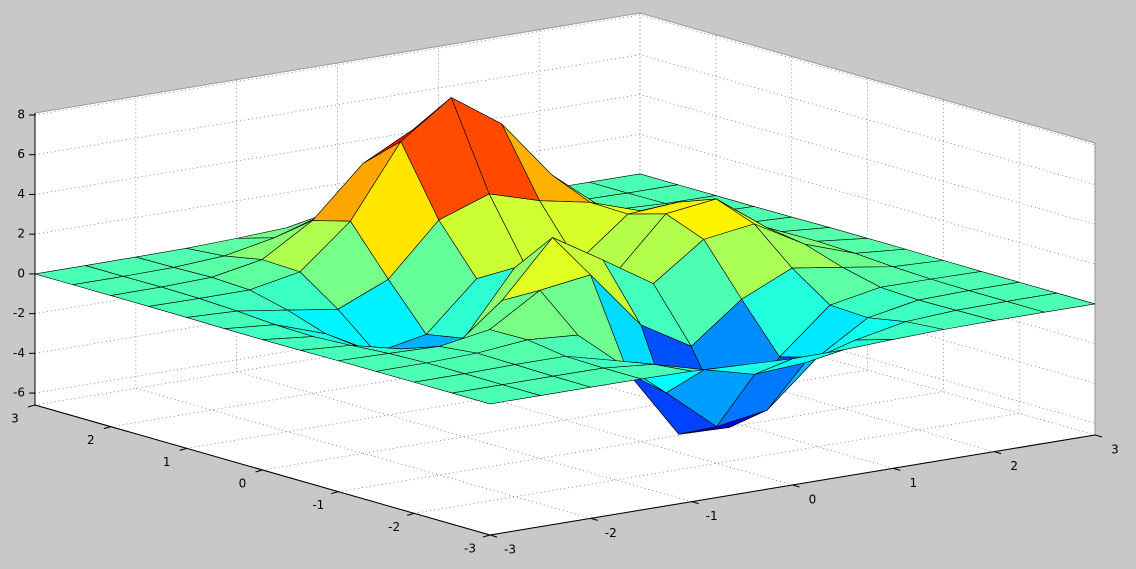 The width and height of the screenshot is (1136, 569). I want to click on z-tick-label: 6, so click(21, 154).